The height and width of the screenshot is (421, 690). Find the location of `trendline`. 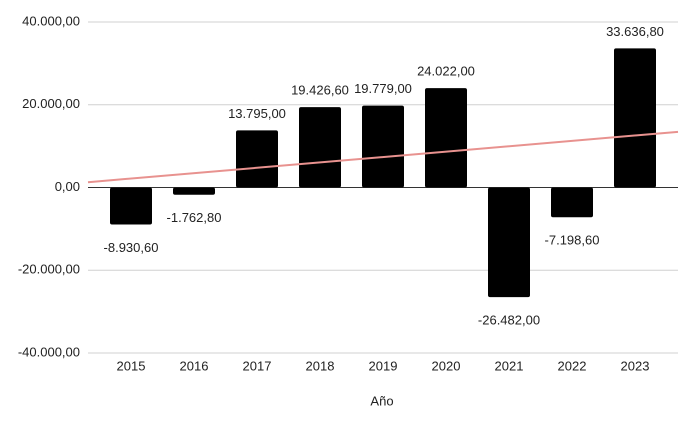

trendline is located at coordinates (383, 157).